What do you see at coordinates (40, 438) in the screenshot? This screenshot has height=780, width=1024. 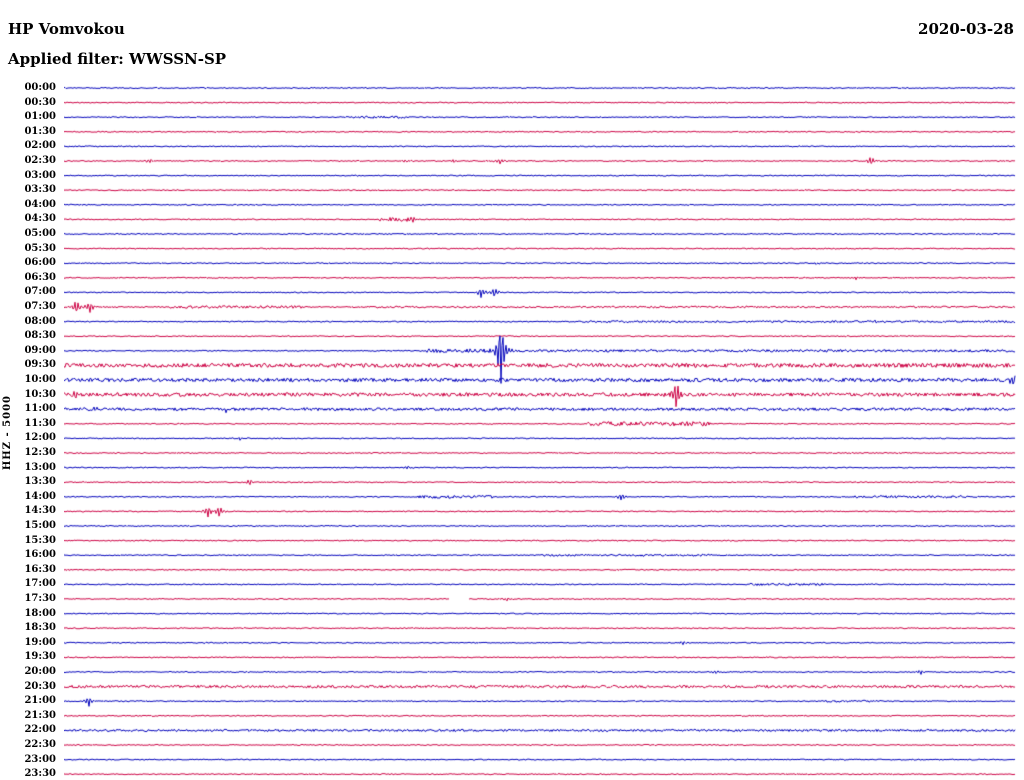 I see `time-label: 12:00` at bounding box center [40, 438].